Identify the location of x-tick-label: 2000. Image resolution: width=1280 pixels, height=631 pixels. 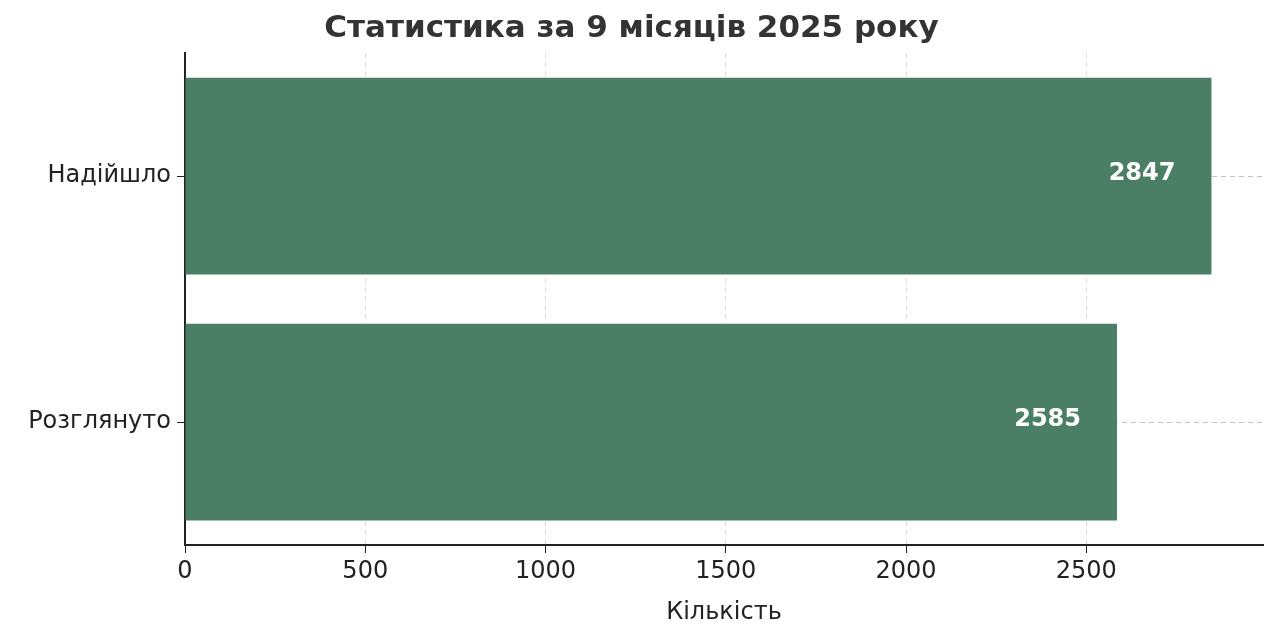
(906, 569).